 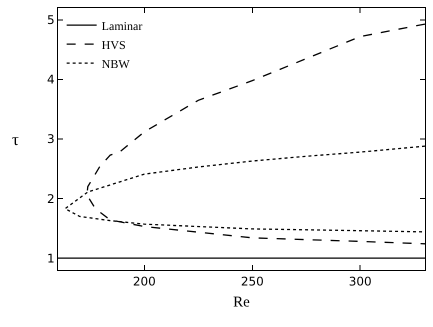 I want to click on y-tick-label: 2, so click(x=50, y=199).